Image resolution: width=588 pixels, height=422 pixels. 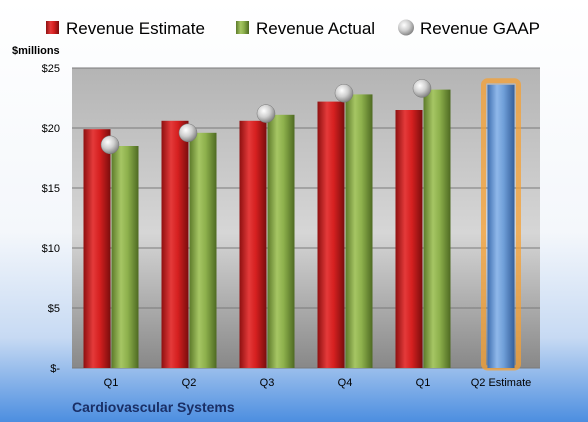 I want to click on x-tick-label: Q2, so click(x=189, y=383).